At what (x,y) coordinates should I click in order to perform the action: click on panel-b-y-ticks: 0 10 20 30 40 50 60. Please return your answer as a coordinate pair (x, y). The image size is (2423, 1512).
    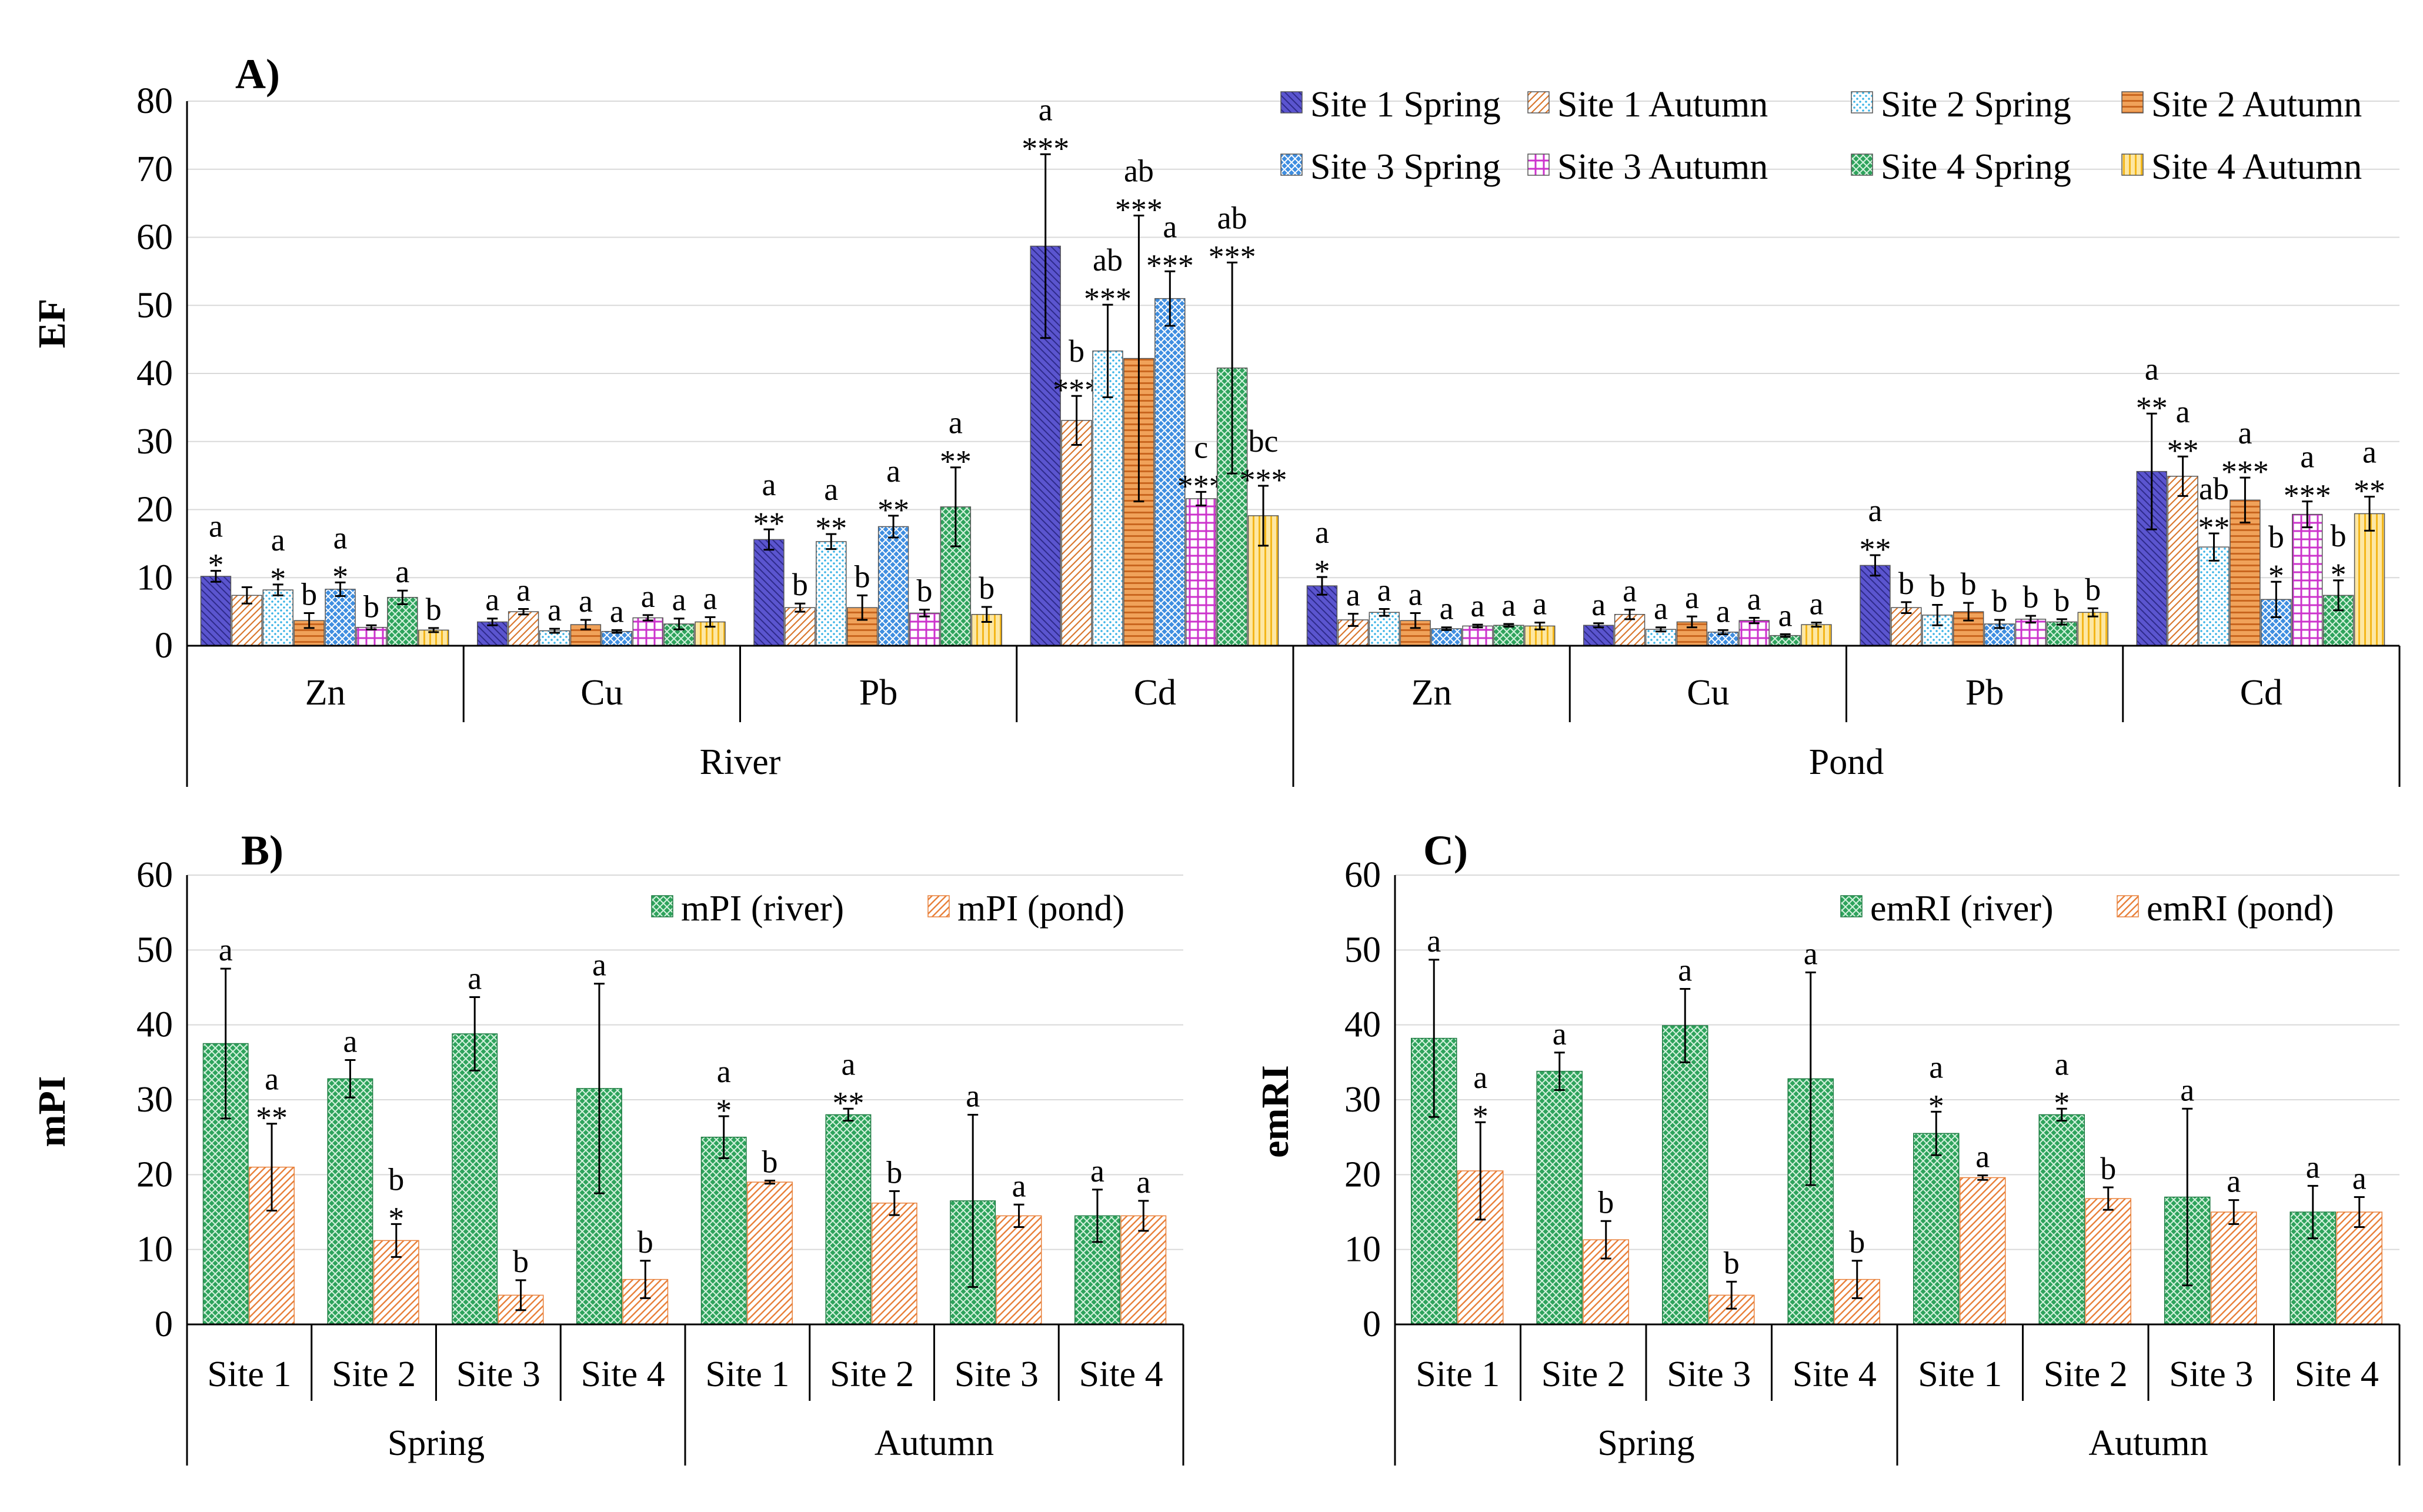
    Looking at the image, I should click on (154, 1099).